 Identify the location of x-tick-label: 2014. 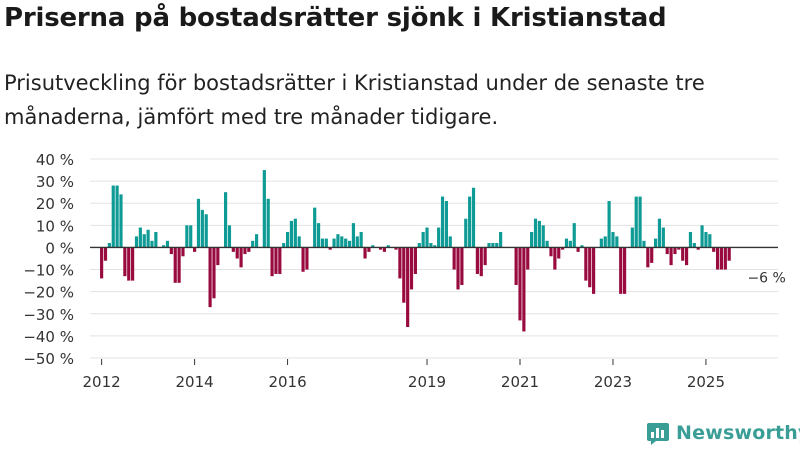
(195, 382).